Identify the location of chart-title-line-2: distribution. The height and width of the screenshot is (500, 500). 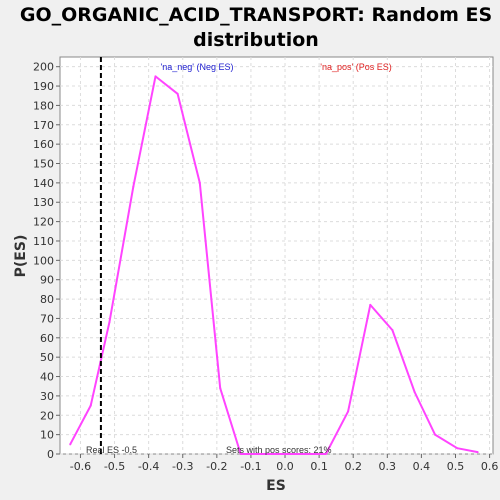
(256, 40).